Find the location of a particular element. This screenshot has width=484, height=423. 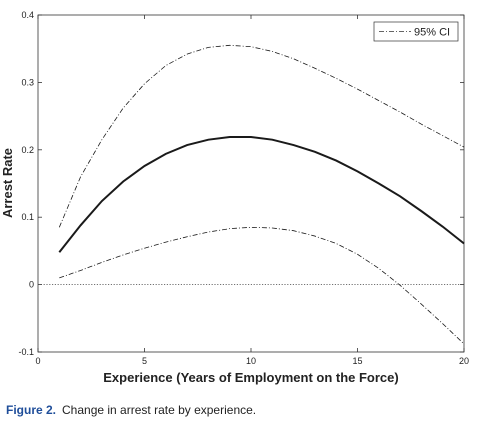

y-tick-label: 0 is located at coordinates (31, 285).